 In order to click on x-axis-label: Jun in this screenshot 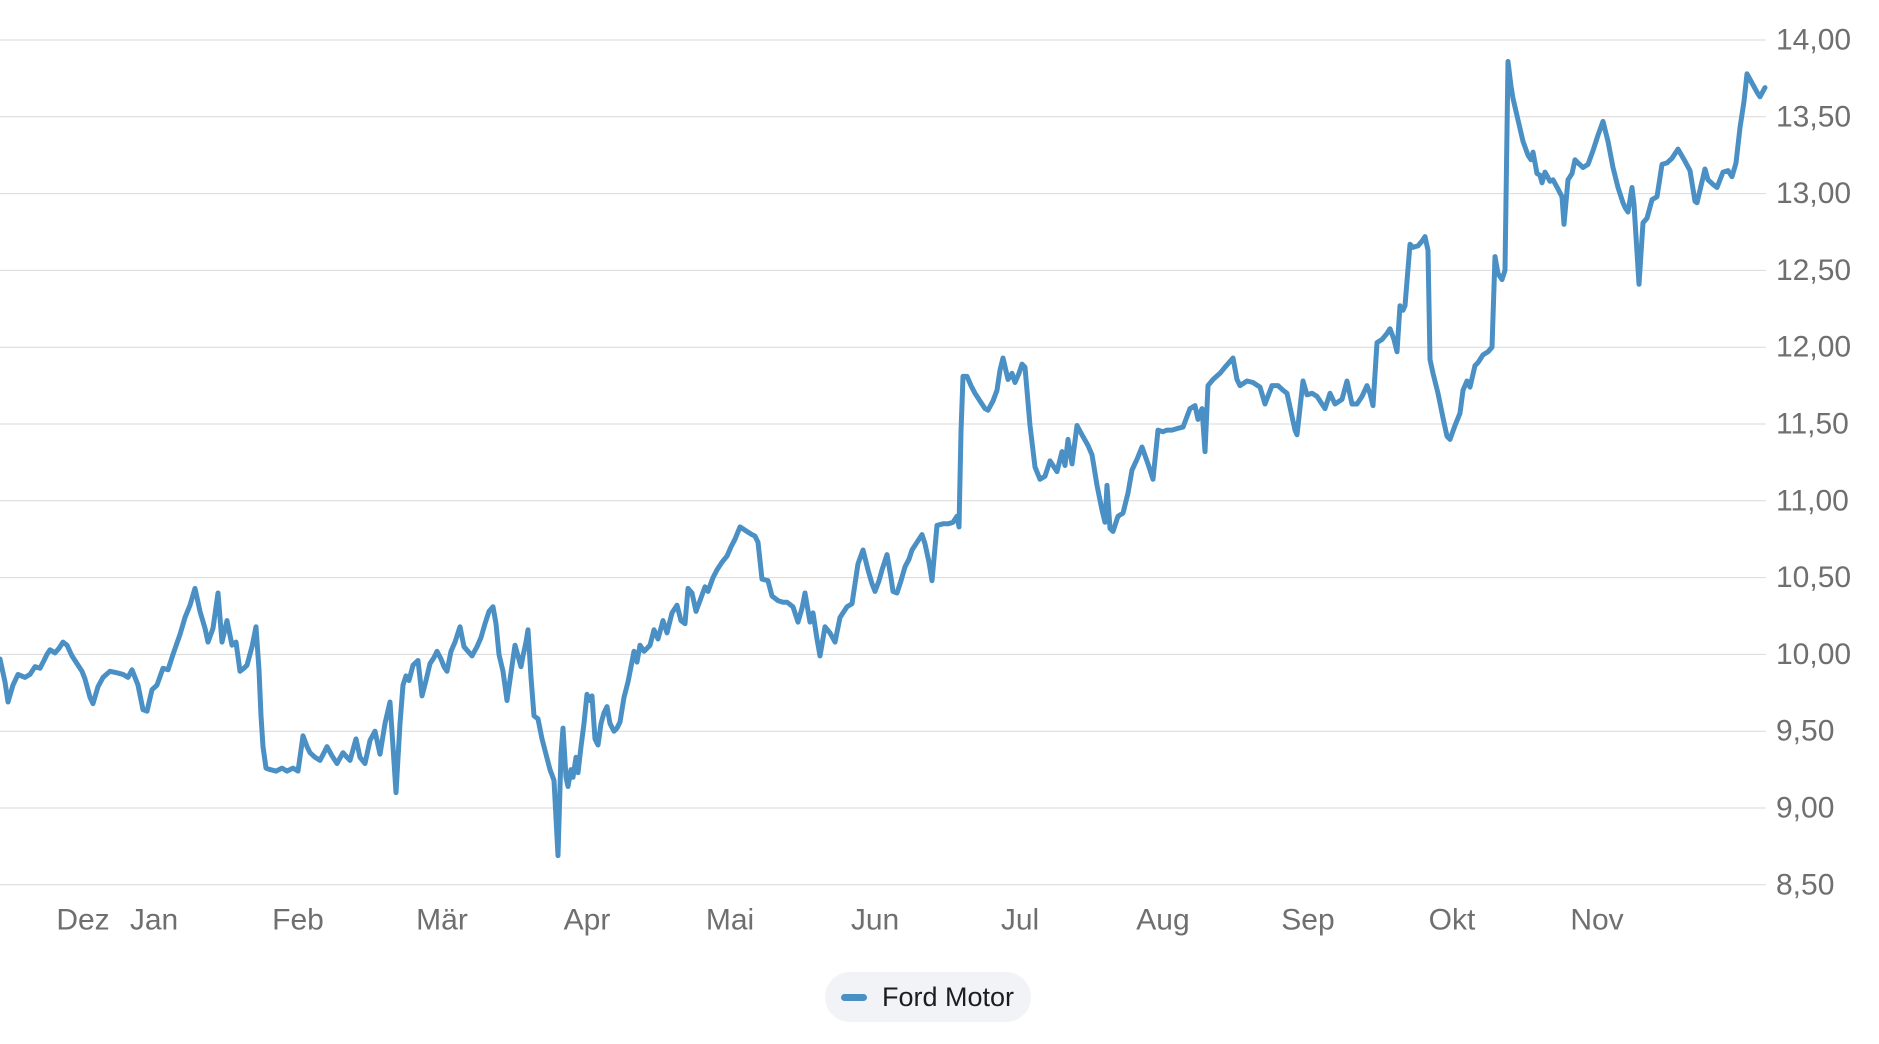, I will do `click(875, 920)`.